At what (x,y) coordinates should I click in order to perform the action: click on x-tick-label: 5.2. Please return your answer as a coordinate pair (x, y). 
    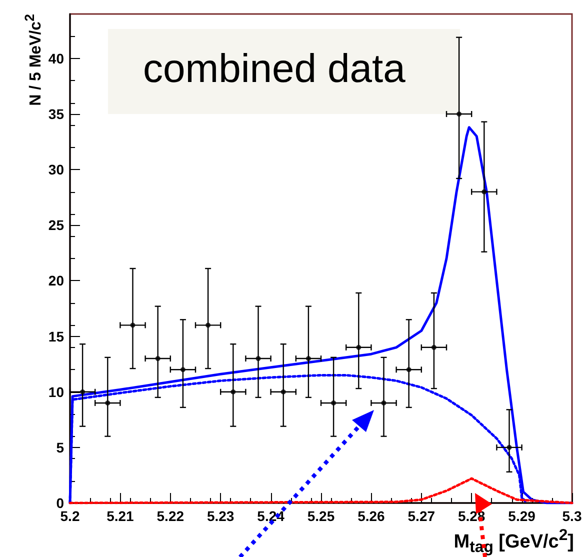
    Looking at the image, I should click on (70, 516).